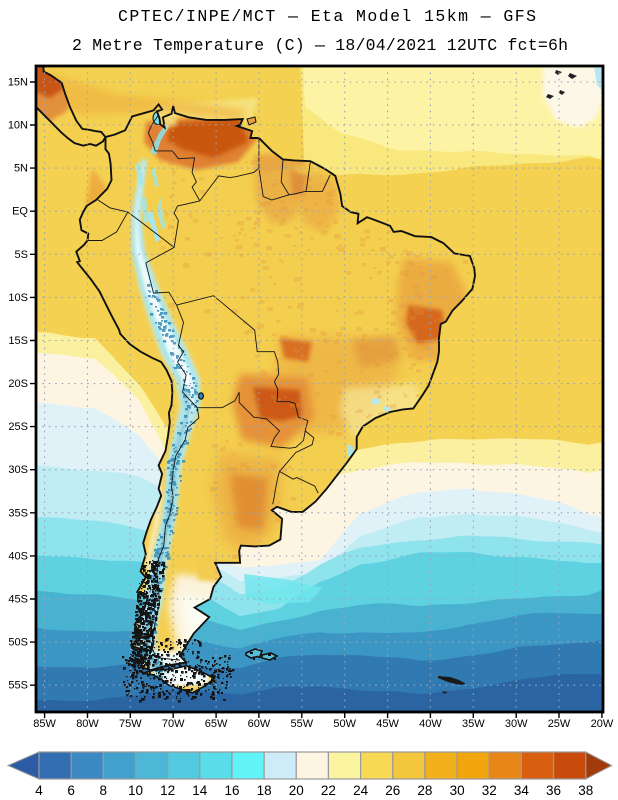 The width and height of the screenshot is (618, 800). What do you see at coordinates (135, 790) in the screenshot?
I see `svg-text: 10` at bounding box center [135, 790].